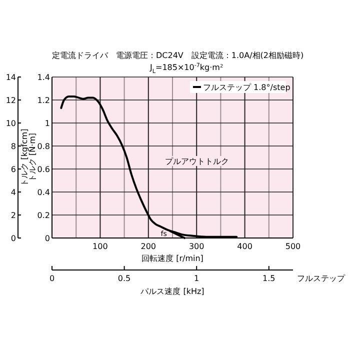 The height and width of the screenshot is (350, 350). What do you see at coordinates (197, 161) in the screenshot?
I see `annotation: プルアウトトルク` at bounding box center [197, 161].